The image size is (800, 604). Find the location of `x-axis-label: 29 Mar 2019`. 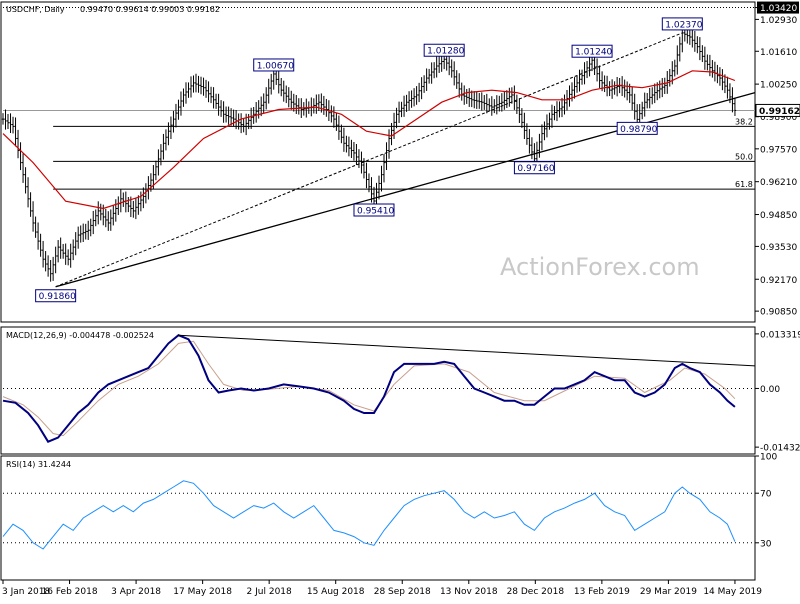

x-axis-label: 29 Mar 2019 is located at coordinates (668, 592).